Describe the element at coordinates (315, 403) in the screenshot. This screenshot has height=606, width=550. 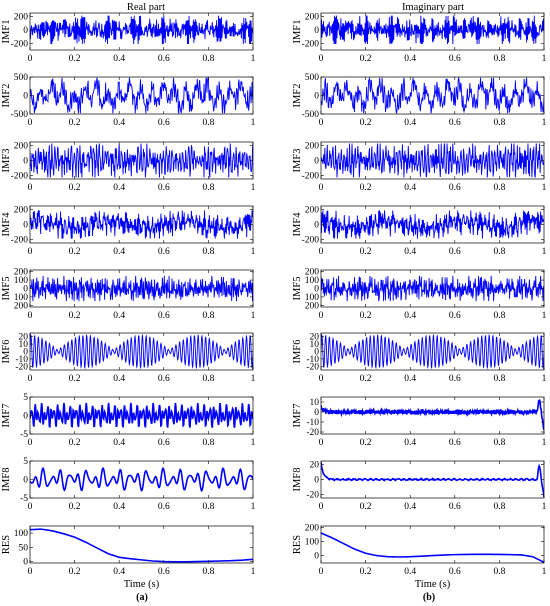
I see `y-tick-label: 10` at that location.